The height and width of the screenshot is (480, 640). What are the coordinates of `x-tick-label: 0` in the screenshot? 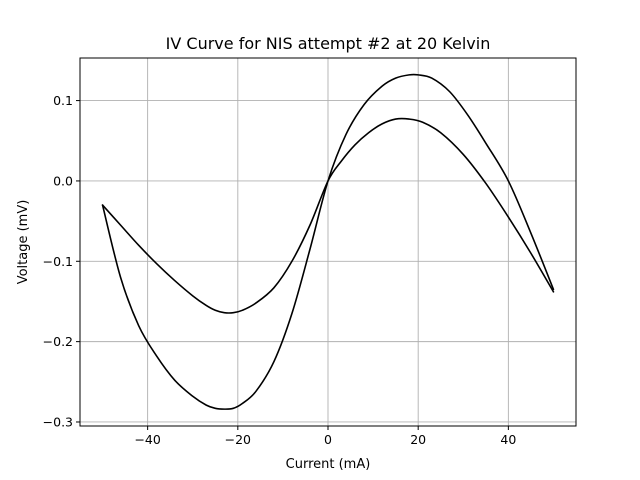 It's located at (328, 439).